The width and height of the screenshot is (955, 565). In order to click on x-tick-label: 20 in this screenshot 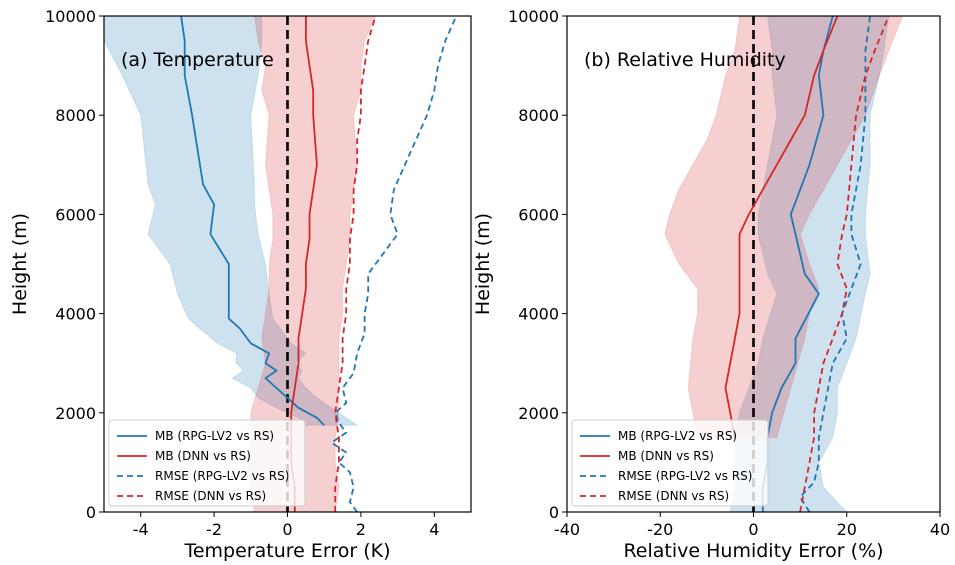, I will do `click(847, 529)`.